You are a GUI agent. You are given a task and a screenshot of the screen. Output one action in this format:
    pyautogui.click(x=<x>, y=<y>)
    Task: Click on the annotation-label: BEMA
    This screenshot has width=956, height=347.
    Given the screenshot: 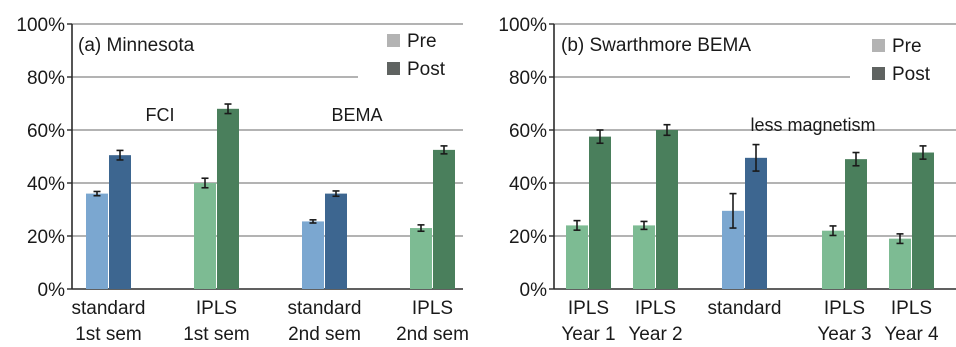 What is the action you would take?
    pyautogui.click(x=356, y=115)
    